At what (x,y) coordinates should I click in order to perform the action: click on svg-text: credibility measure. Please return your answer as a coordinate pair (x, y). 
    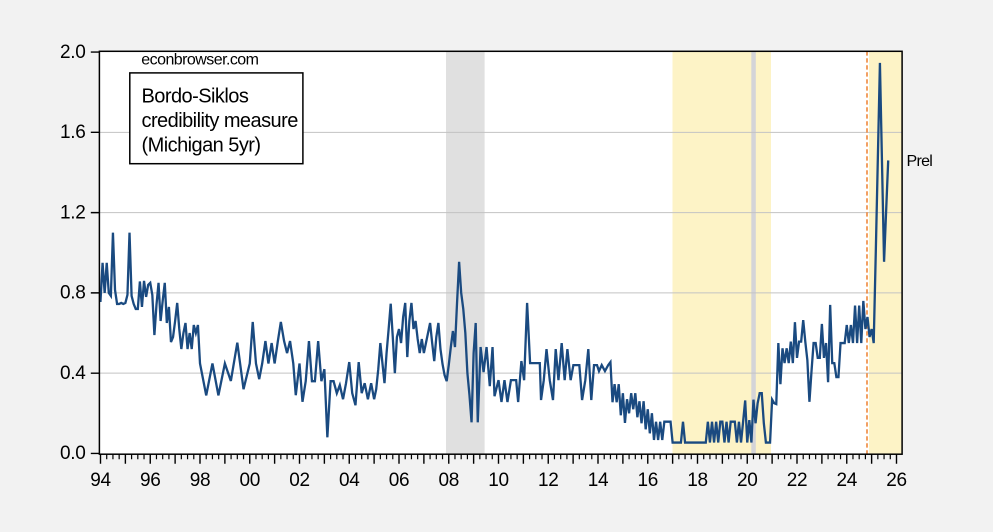
    Looking at the image, I should click on (220, 121).